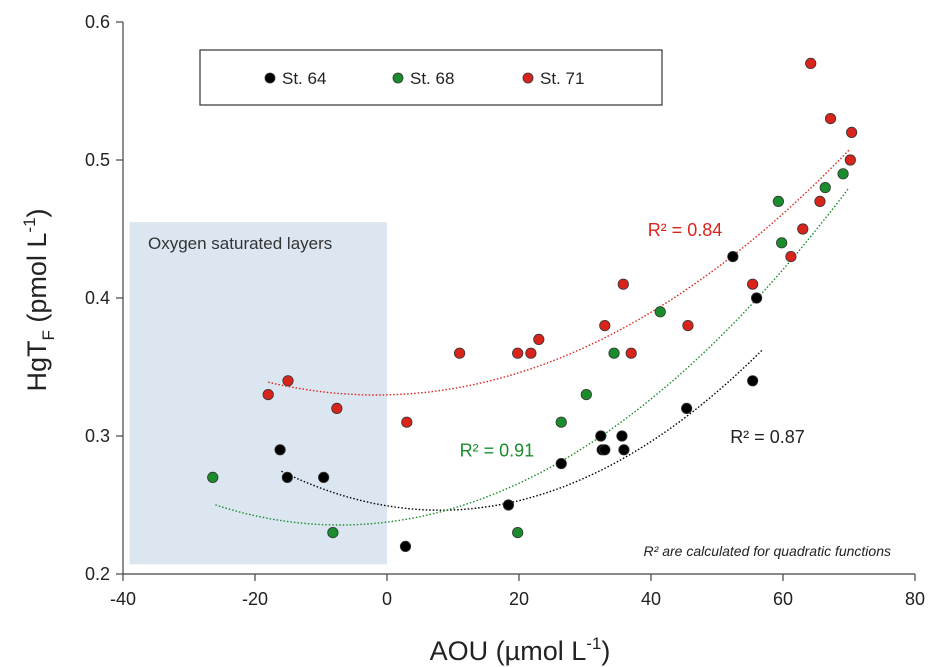 The image size is (934, 667). Describe the element at coordinates (304, 78) in the screenshot. I see `legend-label-0: St. 64` at that location.